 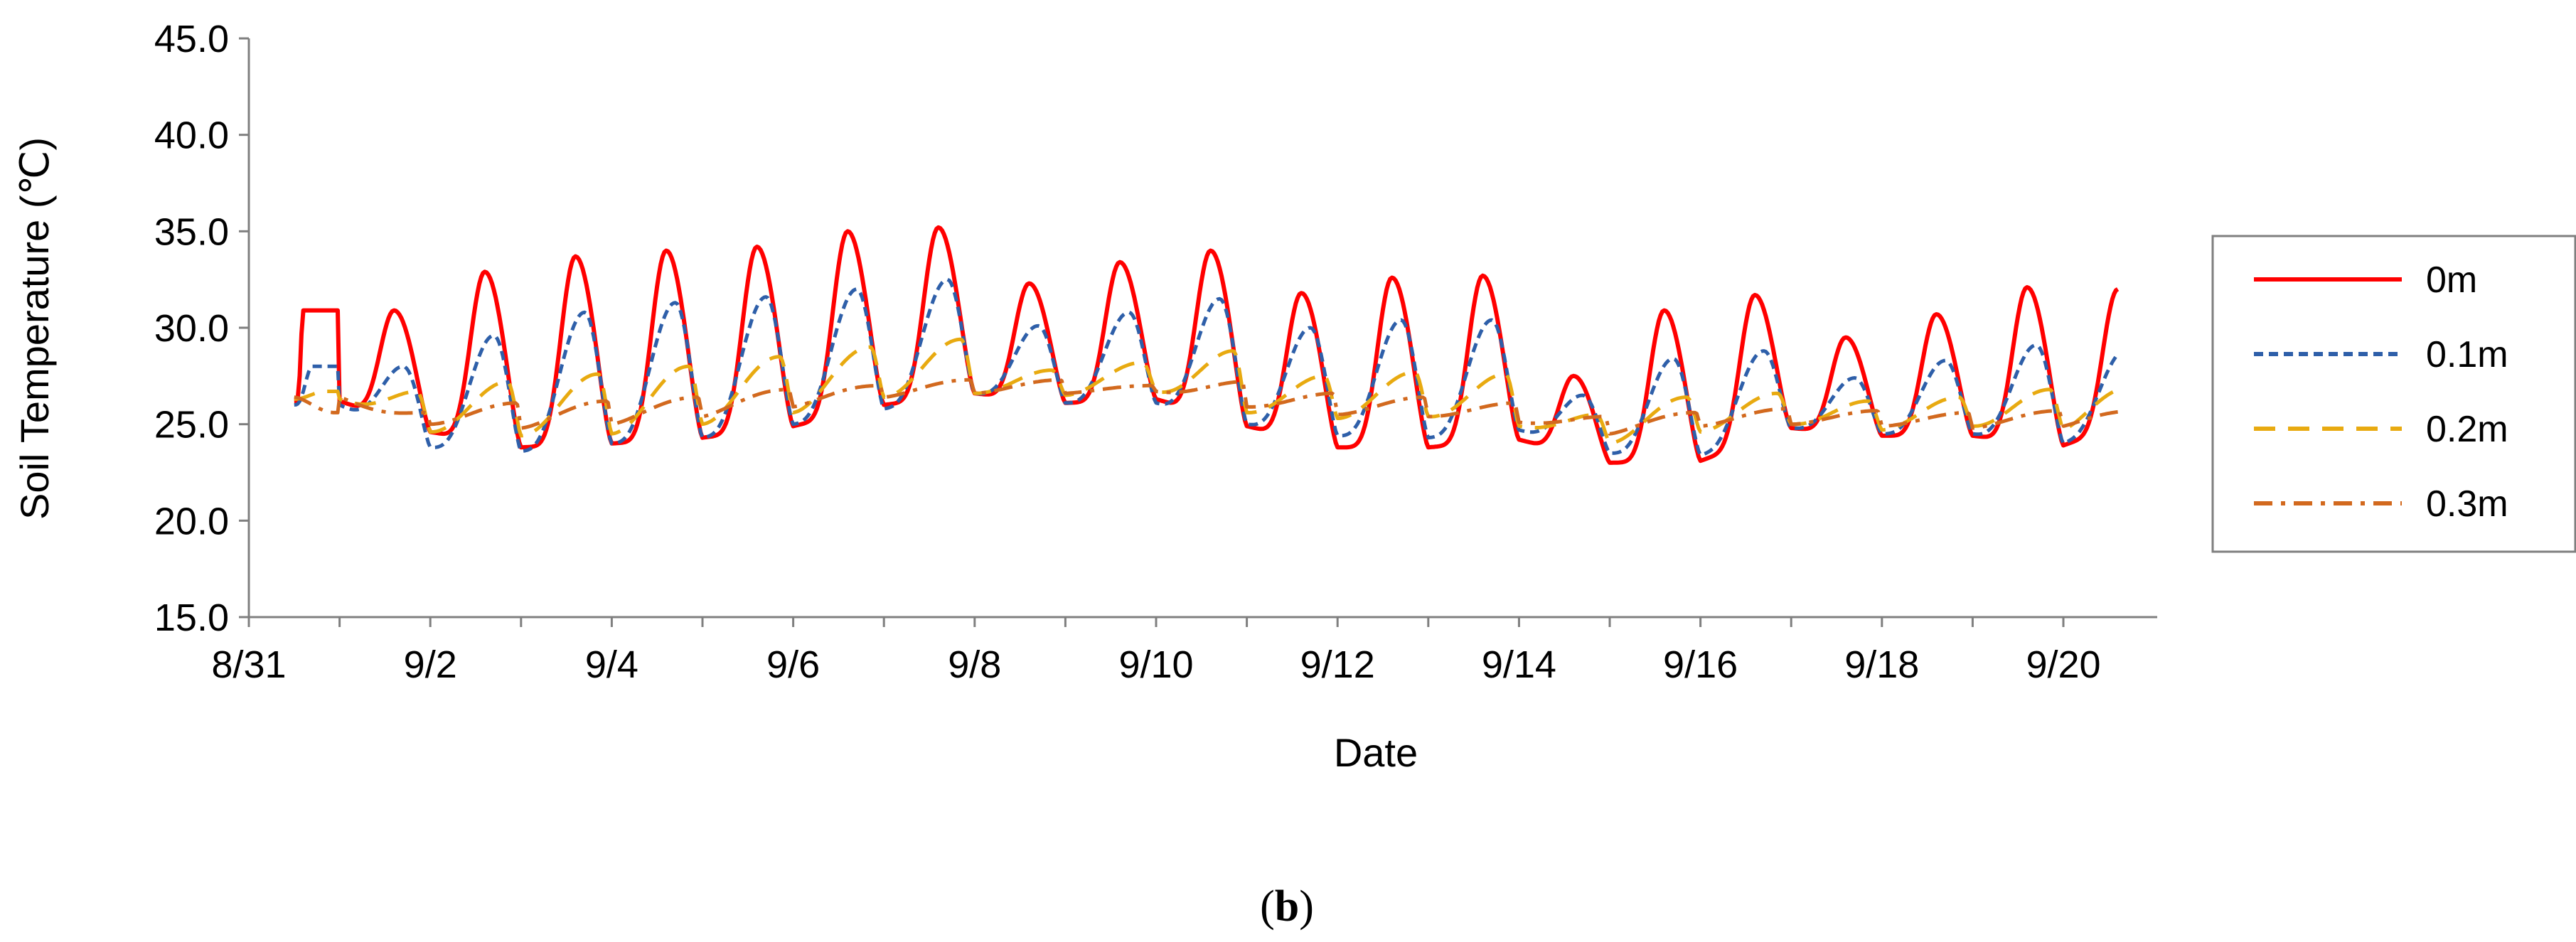 What do you see at coordinates (2381, 392) in the screenshot?
I see `legend-items: 0m 0.1m 0.2m 0.3m` at bounding box center [2381, 392].